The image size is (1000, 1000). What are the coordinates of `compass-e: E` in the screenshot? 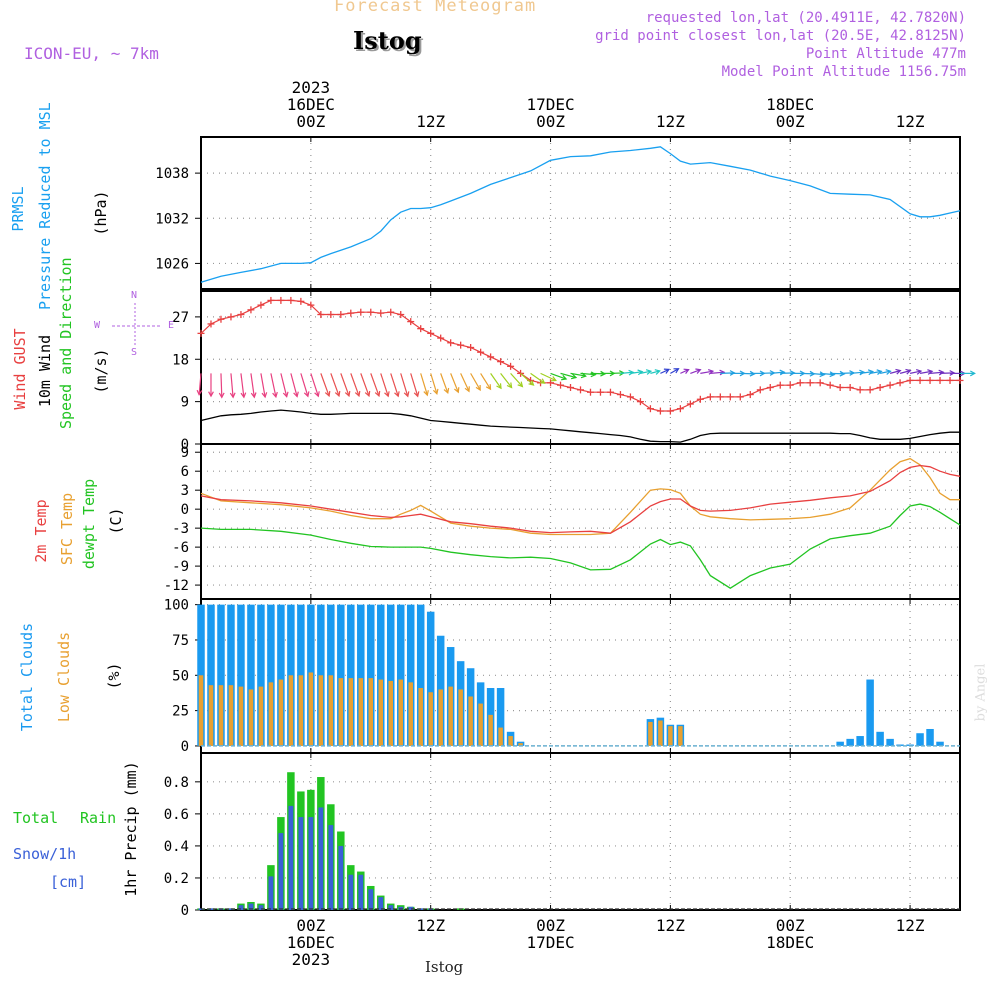 It's located at (171, 325).